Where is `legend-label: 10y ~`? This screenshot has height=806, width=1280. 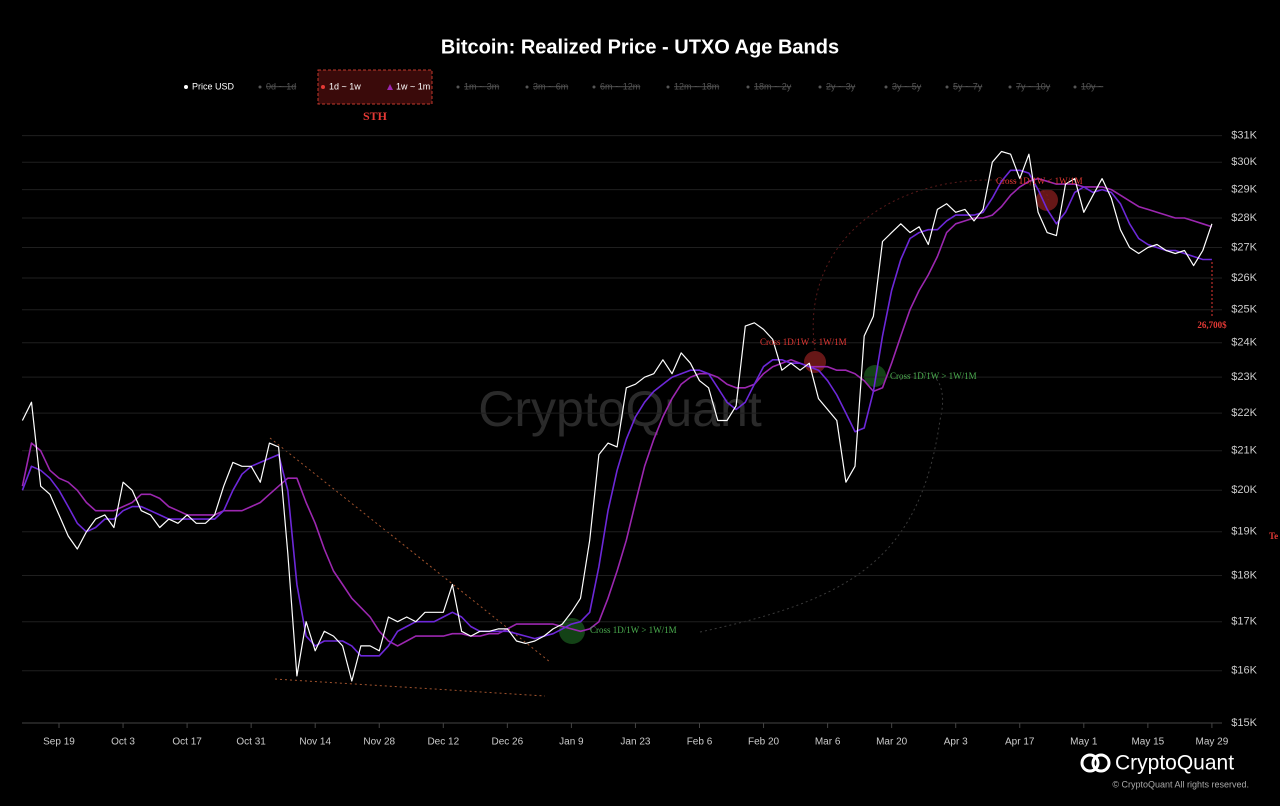 legend-label: 10y ~ is located at coordinates (1092, 86).